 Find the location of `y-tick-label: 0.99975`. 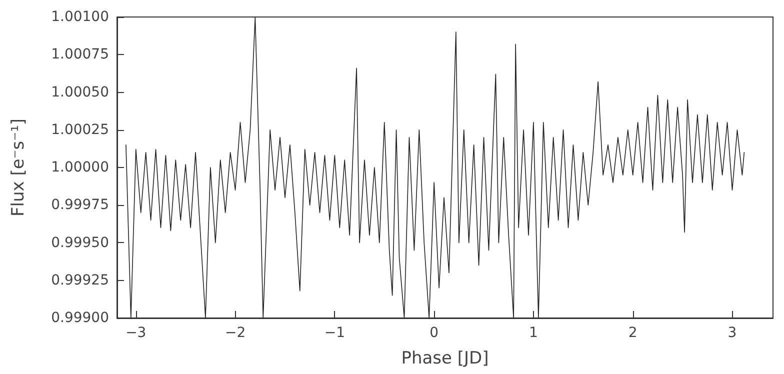

y-tick-label: 0.99975 is located at coordinates (80, 205).